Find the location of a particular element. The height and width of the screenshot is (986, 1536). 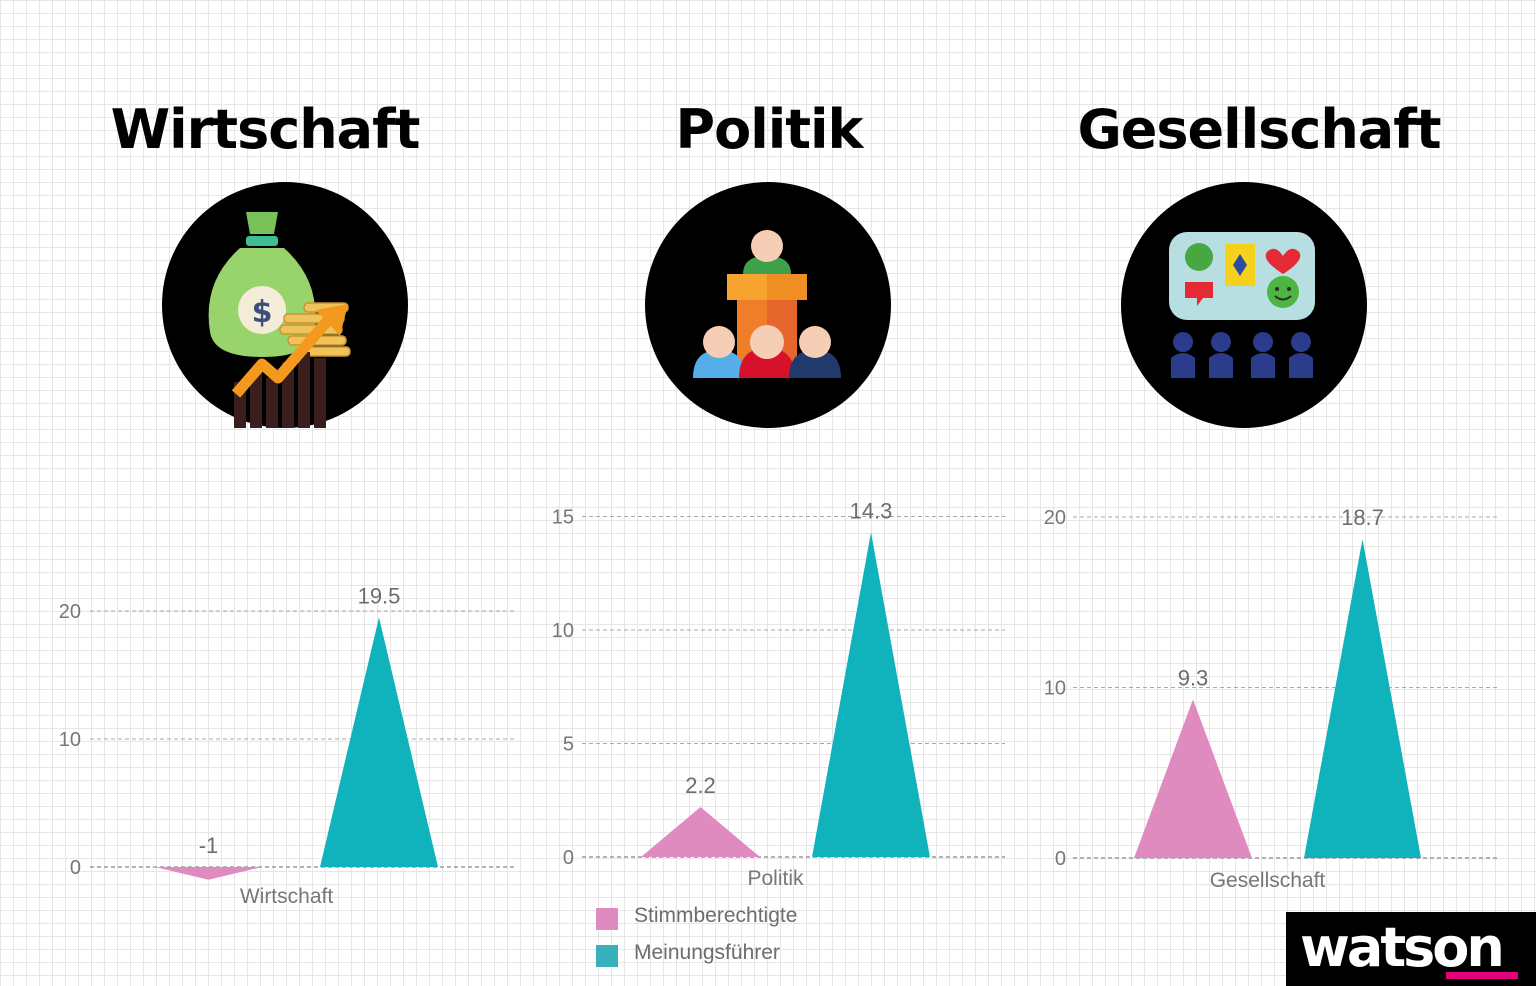

money-bag-growth-icon: $ is located at coordinates (285, 305).